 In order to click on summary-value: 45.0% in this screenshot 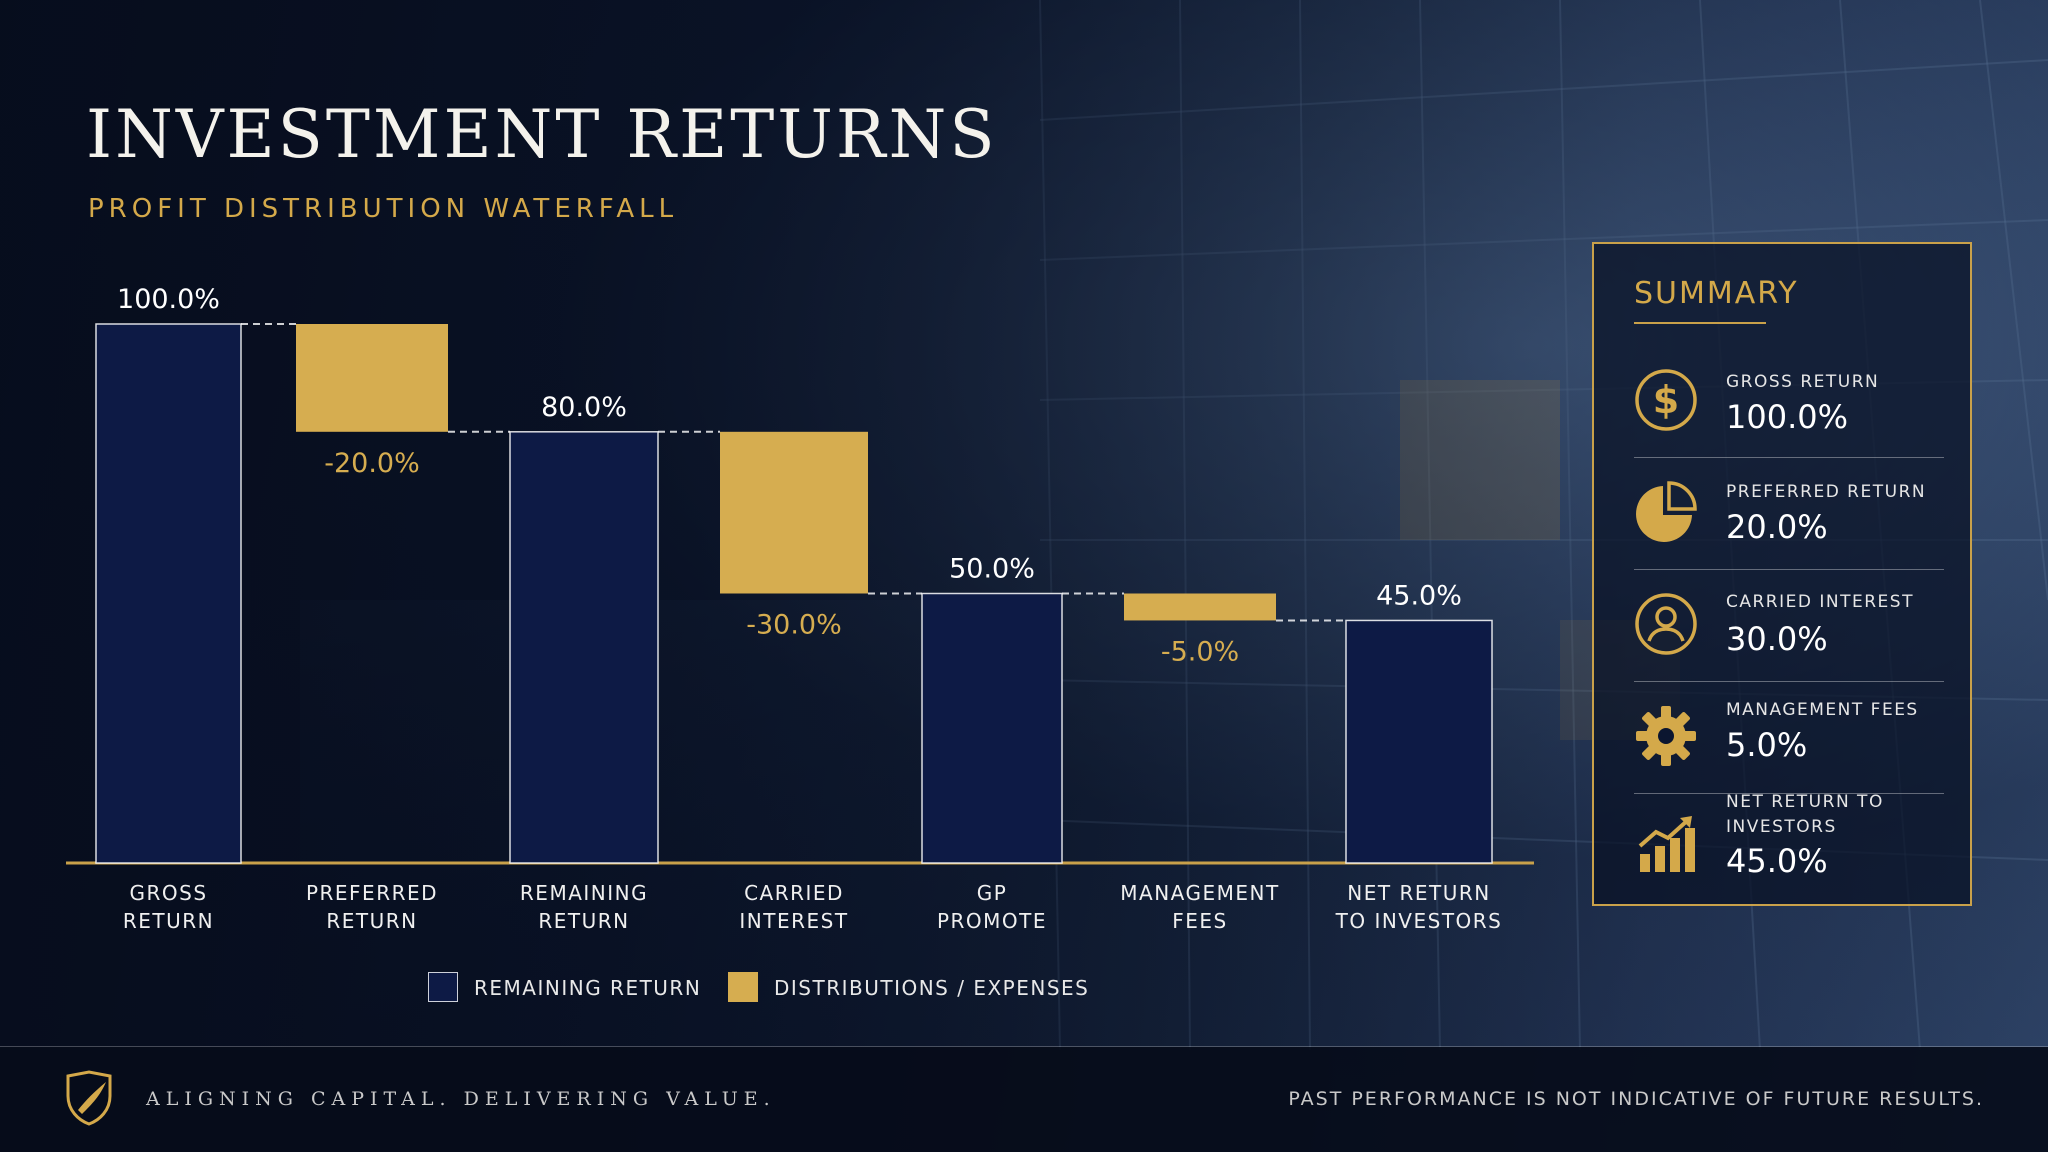, I will do `click(1777, 861)`.